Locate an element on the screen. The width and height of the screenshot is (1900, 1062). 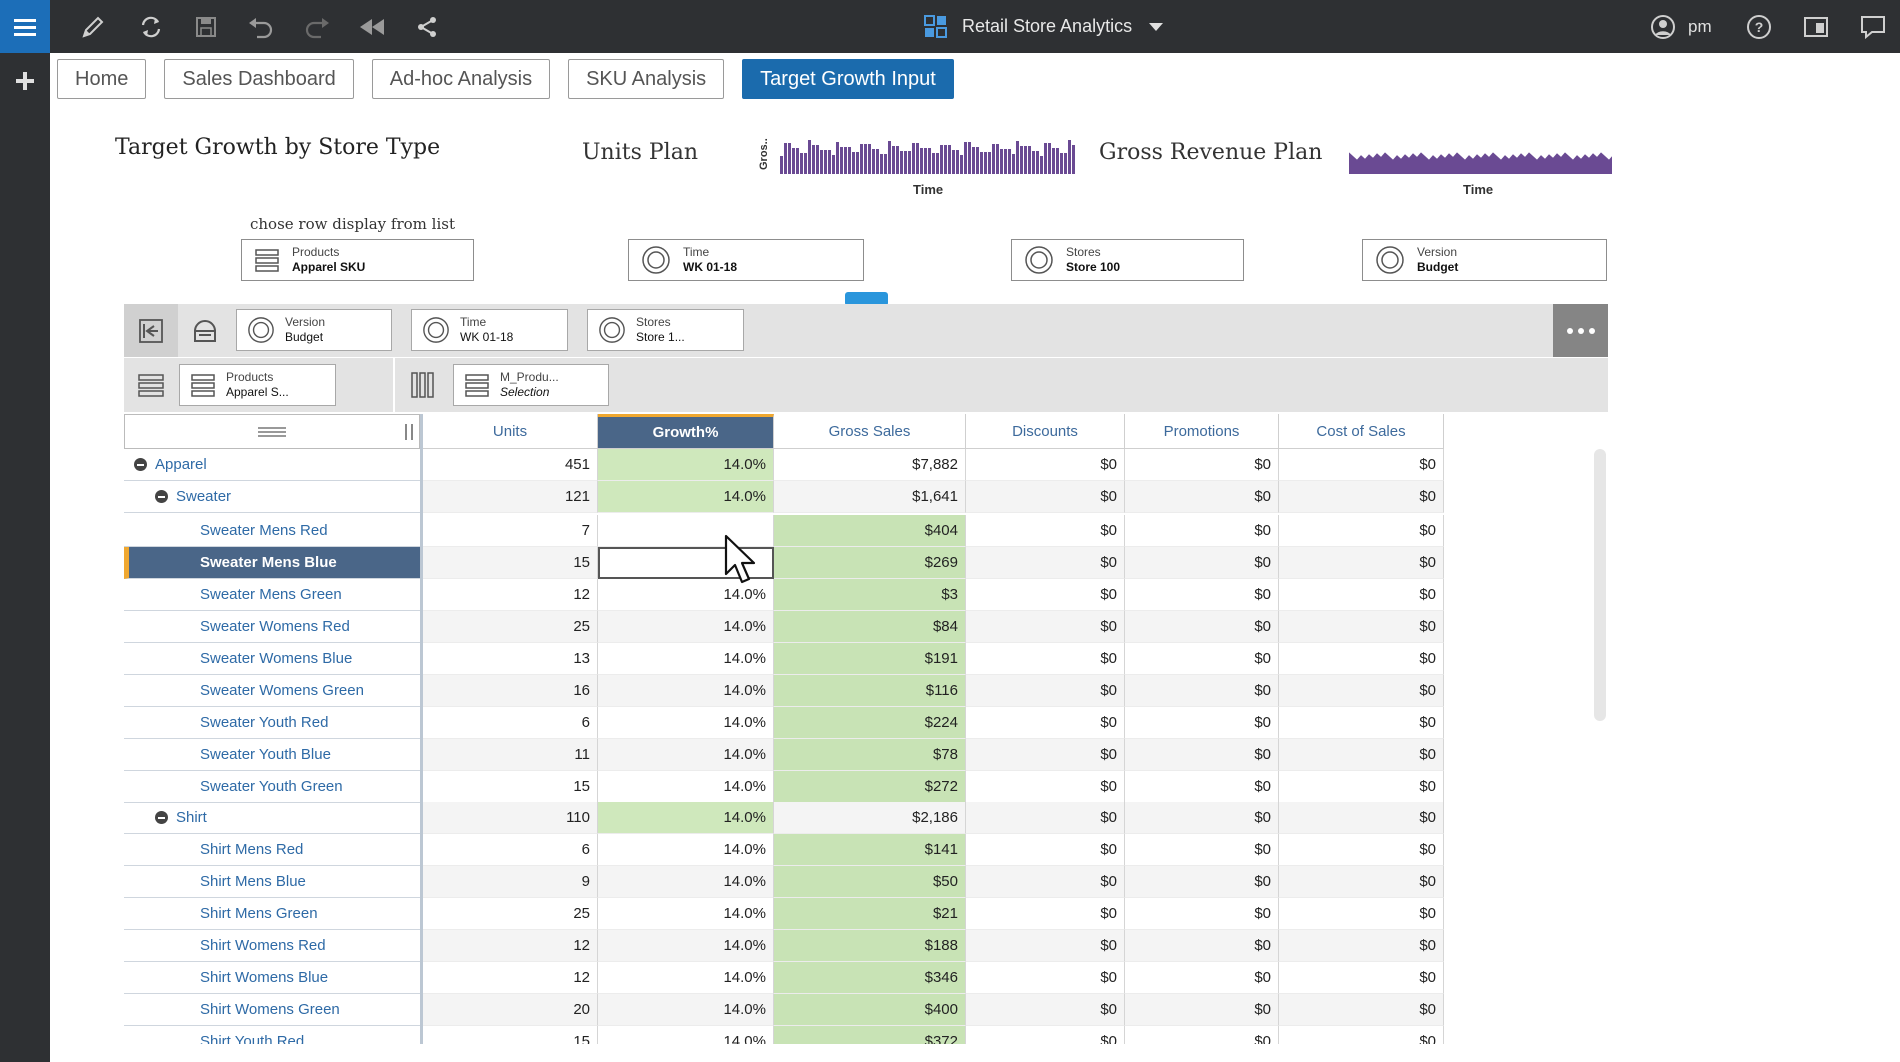
collapse-toggle-icon is located at coordinates (140, 464).